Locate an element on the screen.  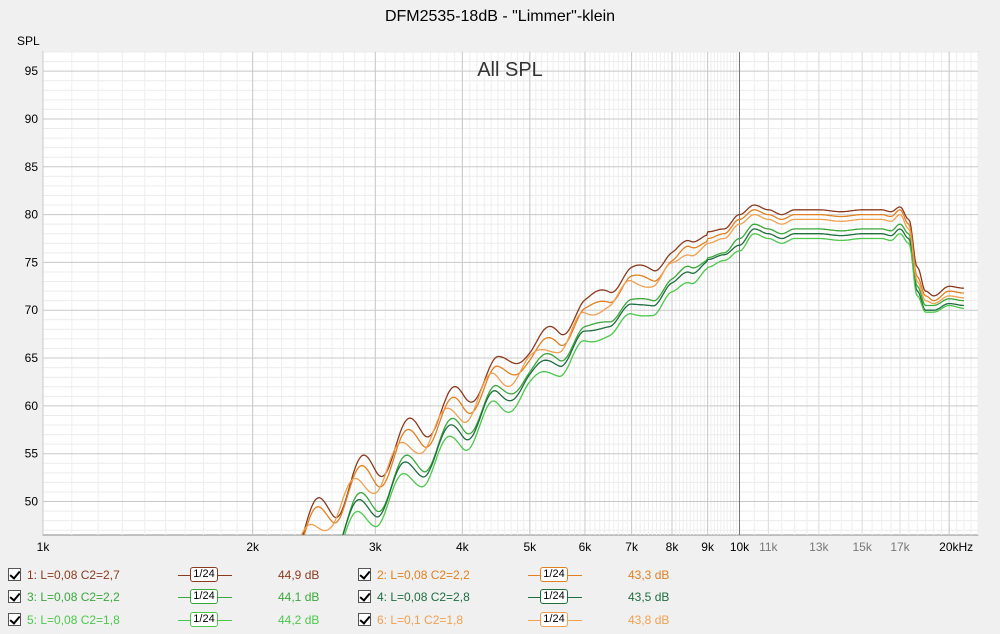
x-tick-label: 2k is located at coordinates (253, 547).